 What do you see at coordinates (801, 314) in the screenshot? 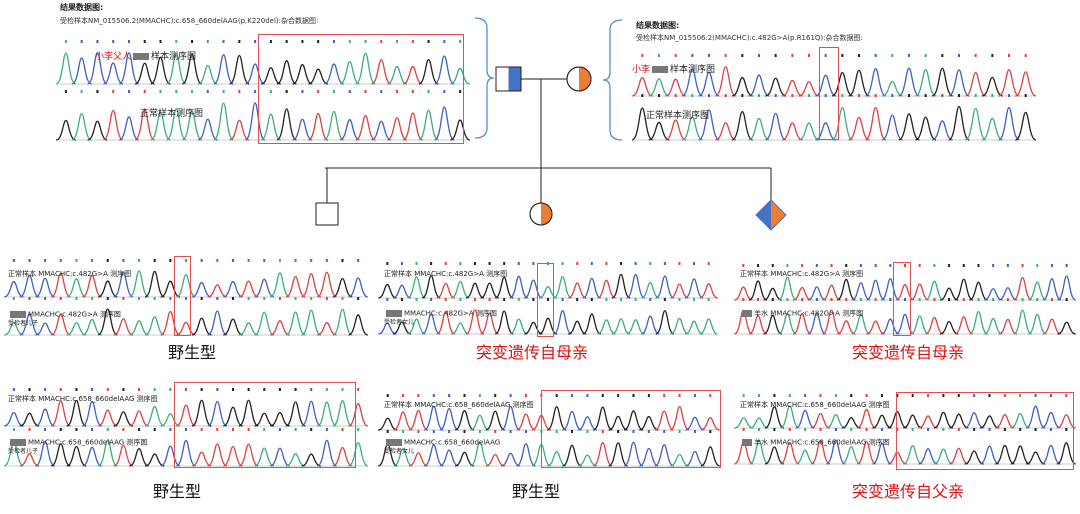
I see `fetus-482-sample-label: 羊水 MMACHC:c.482G>A 测序图` at bounding box center [801, 314].